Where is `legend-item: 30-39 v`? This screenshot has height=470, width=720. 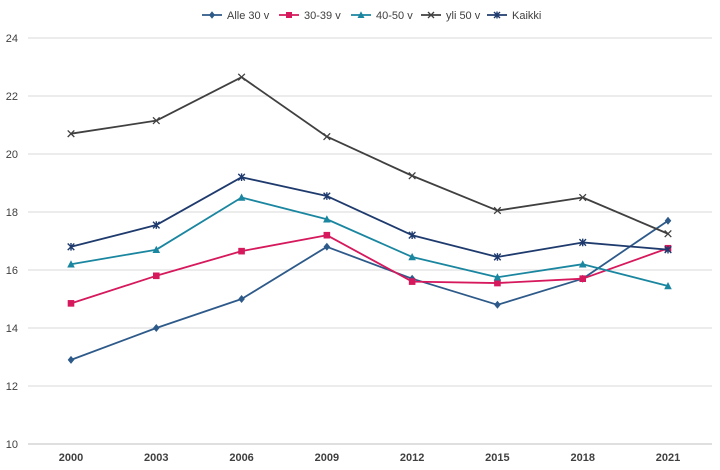
legend-item: 30-39 v is located at coordinates (310, 16).